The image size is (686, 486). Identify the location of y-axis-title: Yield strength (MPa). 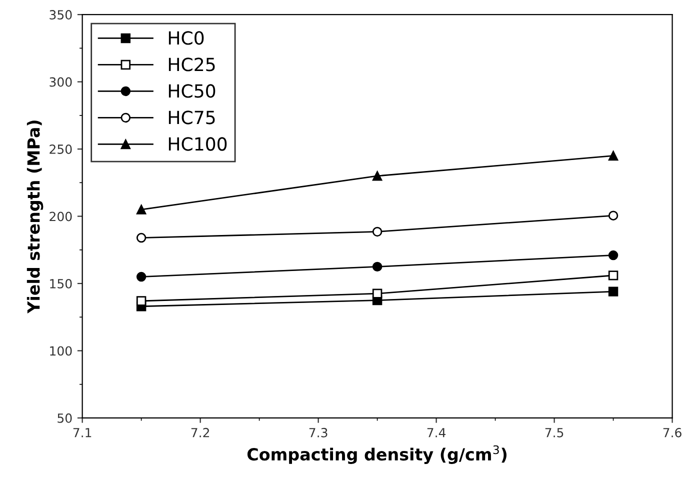
(35, 217).